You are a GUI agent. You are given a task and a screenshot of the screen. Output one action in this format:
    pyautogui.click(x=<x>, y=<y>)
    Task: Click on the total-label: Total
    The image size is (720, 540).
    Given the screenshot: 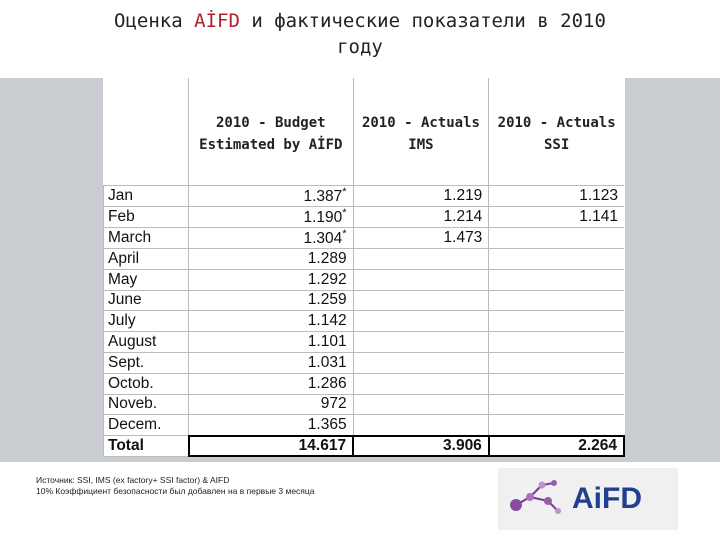 What is the action you would take?
    pyautogui.click(x=146, y=446)
    